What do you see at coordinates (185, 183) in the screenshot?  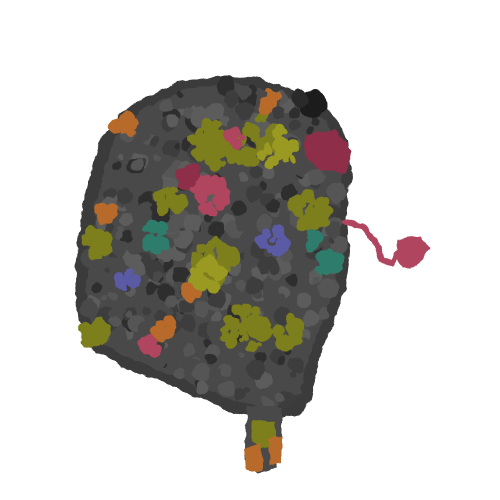 I see `chain-blob-crimson-dark` at bounding box center [185, 183].